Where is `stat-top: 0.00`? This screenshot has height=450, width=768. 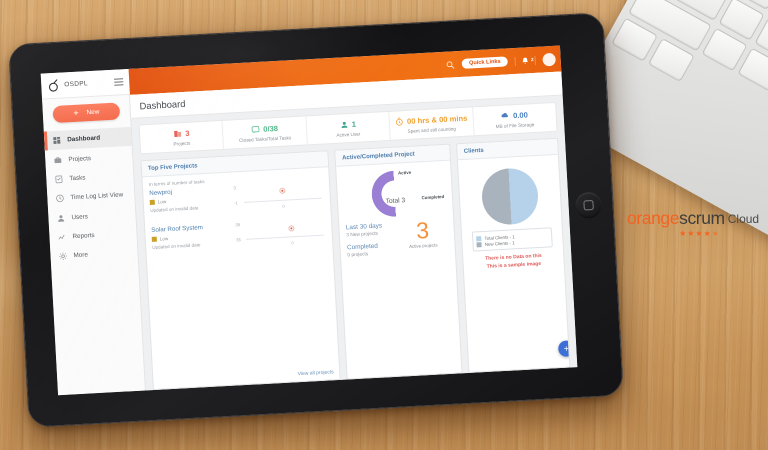 stat-top: 0.00 is located at coordinates (514, 115).